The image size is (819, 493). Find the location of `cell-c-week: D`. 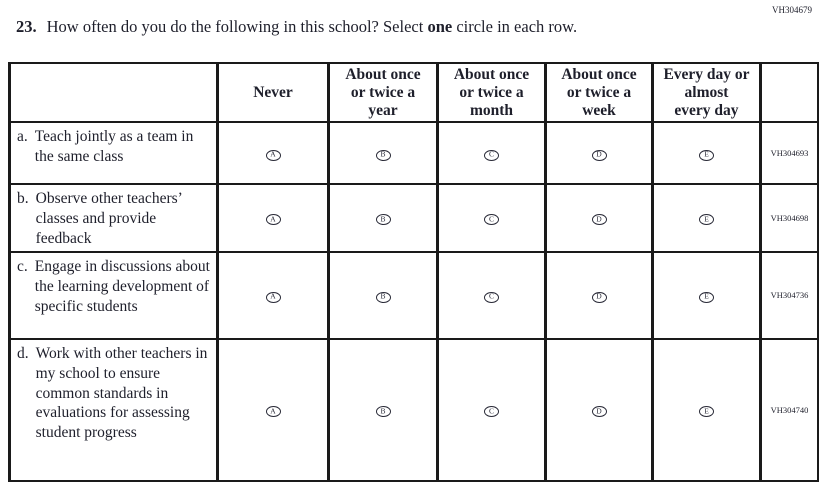

cell-c-week: D is located at coordinates (599, 295).